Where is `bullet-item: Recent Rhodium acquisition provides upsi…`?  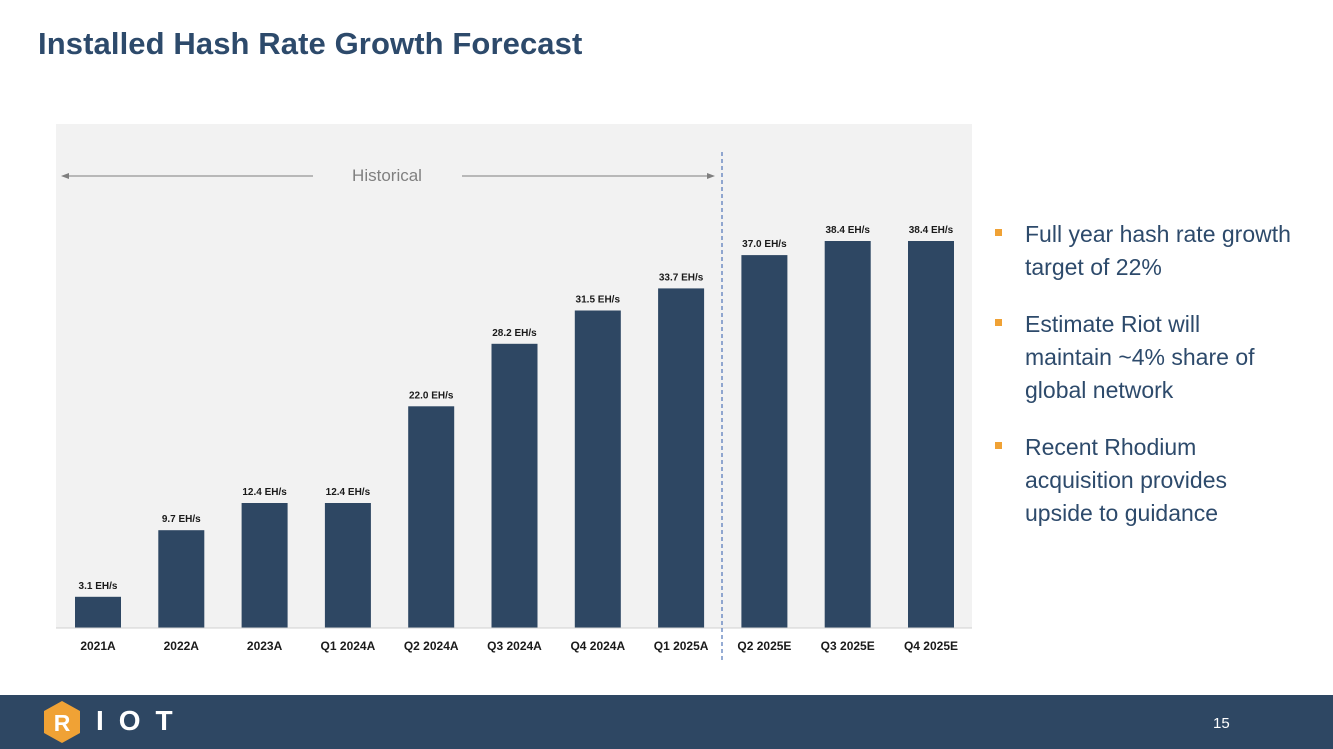 bullet-item: Recent Rhodium acquisition provides upsi… is located at coordinates (1143, 480).